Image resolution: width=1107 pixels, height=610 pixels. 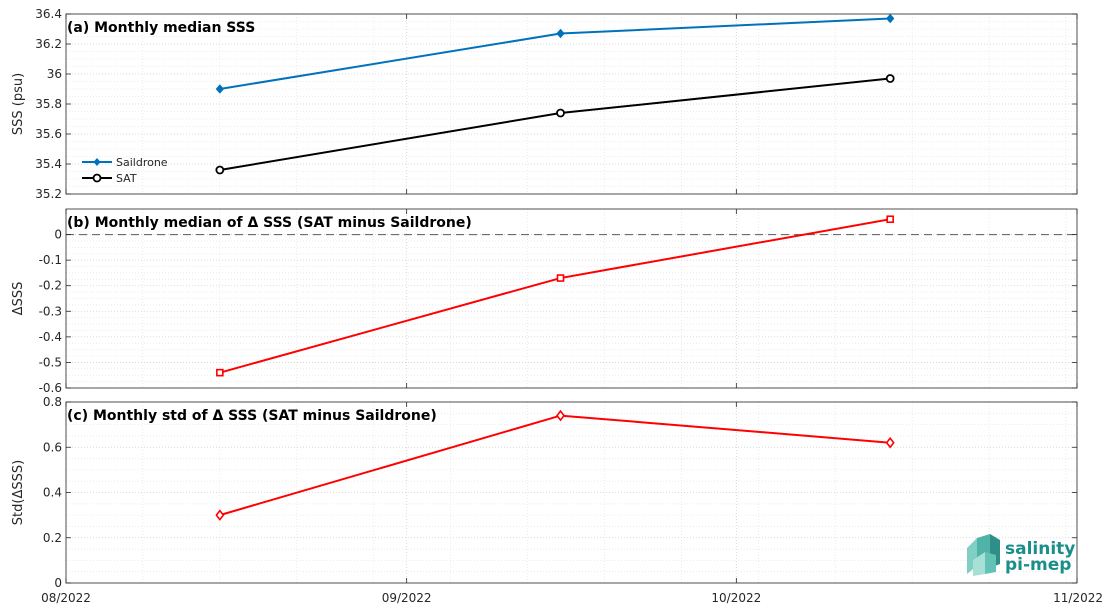 What do you see at coordinates (50, 337) in the screenshot?
I see `y-tick-label: -0.4` at bounding box center [50, 337].